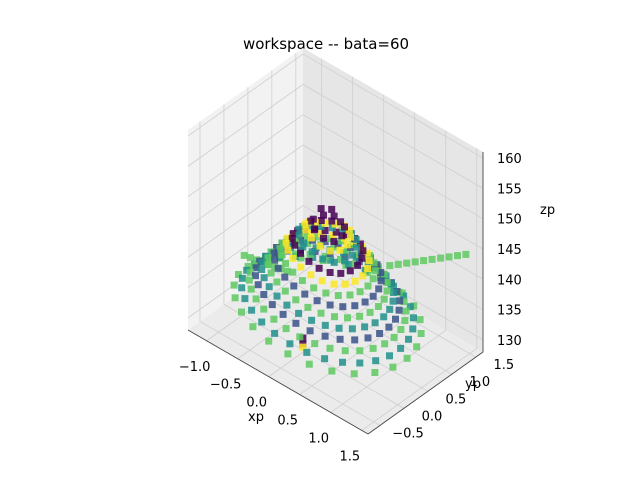 Image resolution: width=640 pixels, height=480 pixels. What do you see at coordinates (456, 399) in the screenshot?
I see `tick-label: 0.5` at bounding box center [456, 399].